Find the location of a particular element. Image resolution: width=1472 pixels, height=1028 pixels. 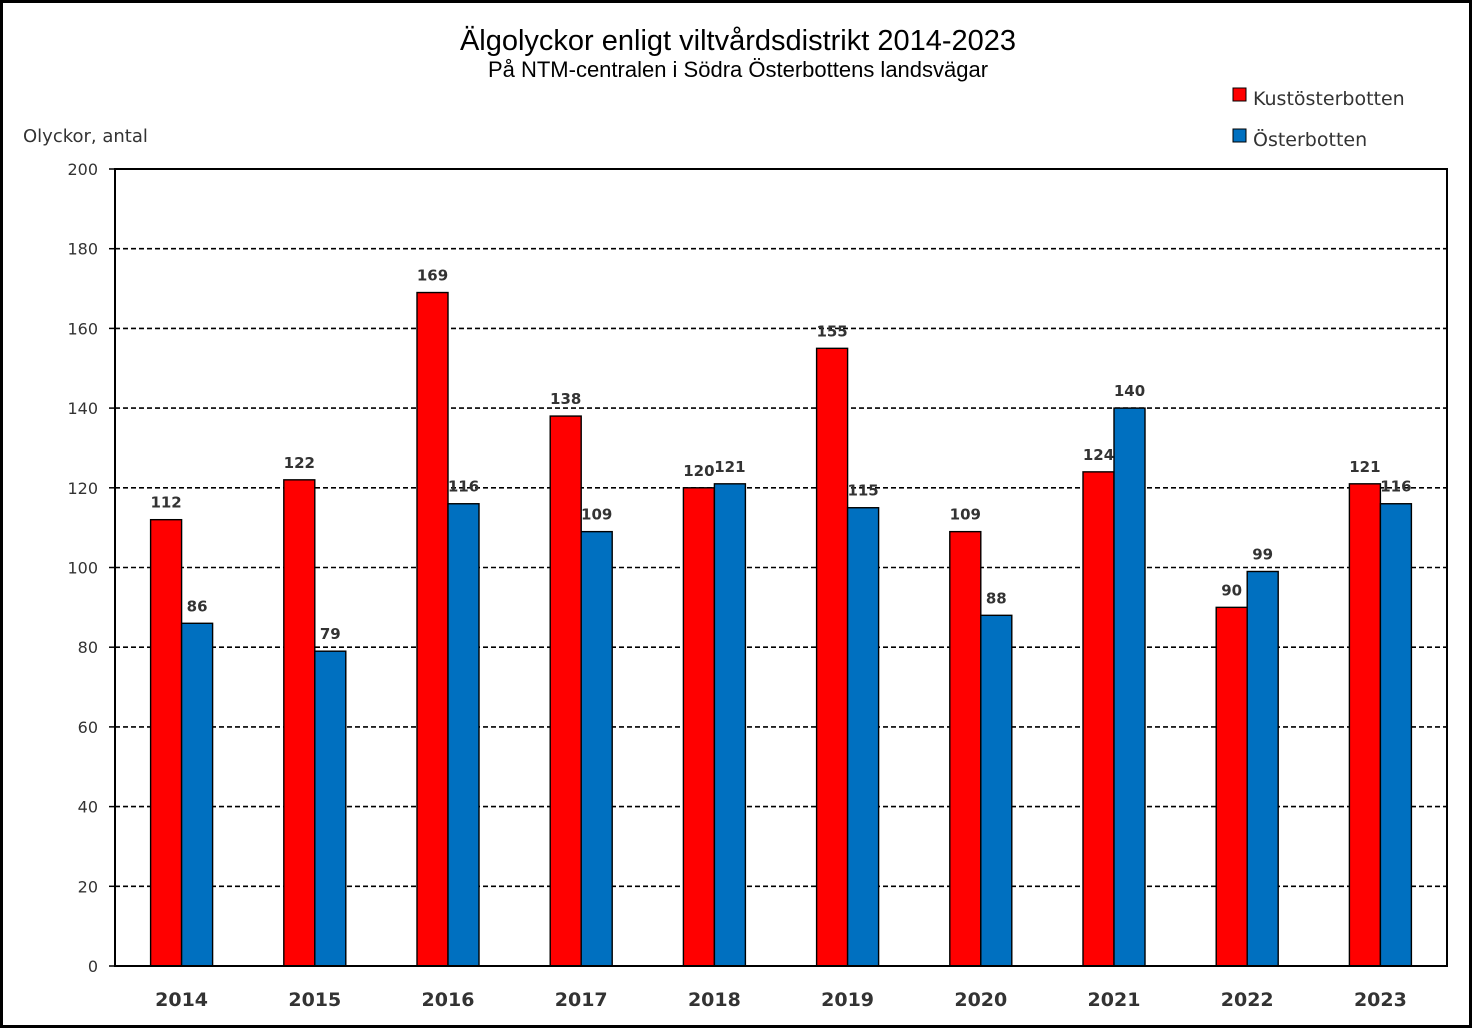

bar-kustosterbotten-2017 is located at coordinates (565, 691).